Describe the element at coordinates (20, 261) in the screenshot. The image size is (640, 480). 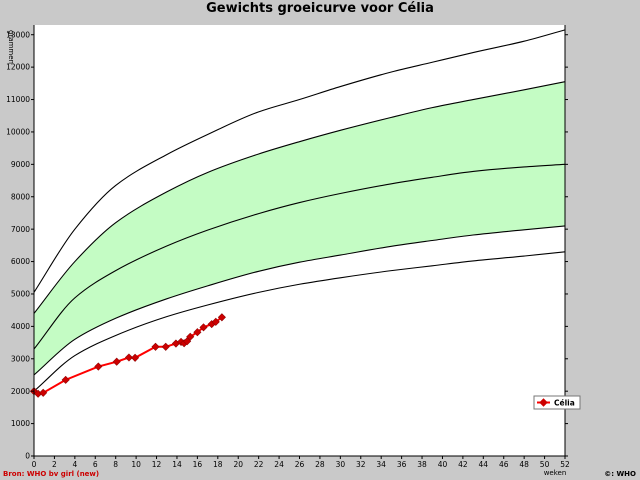
I see `y-tick-label: 6000` at that location.